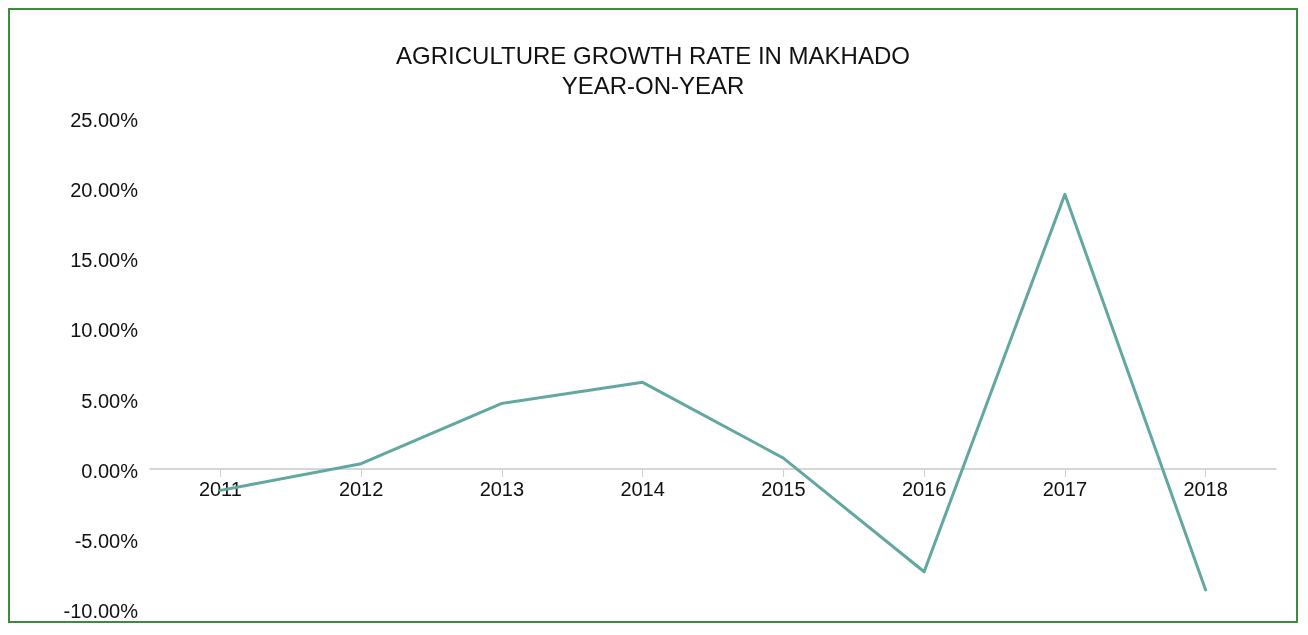 Image resolution: width=1308 pixels, height=635 pixels. I want to click on y-tick-label: -10.00%, so click(101, 611).